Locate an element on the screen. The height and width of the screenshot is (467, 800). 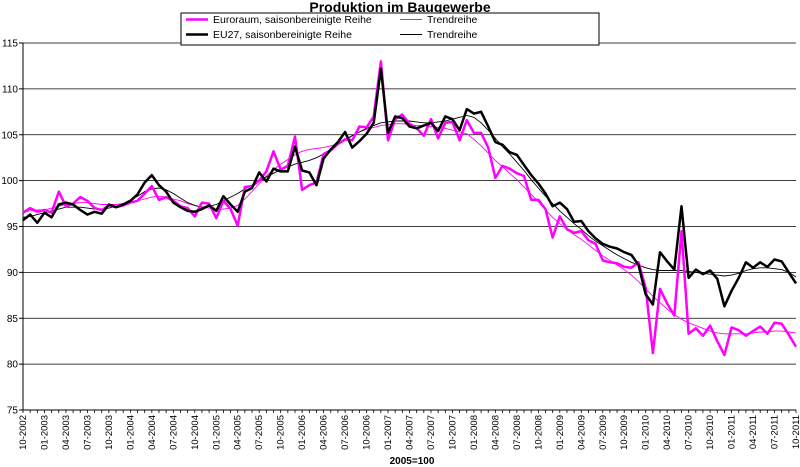
legend-label-0: Euroraum, saisonbereinigte Reihe is located at coordinates (292, 20).